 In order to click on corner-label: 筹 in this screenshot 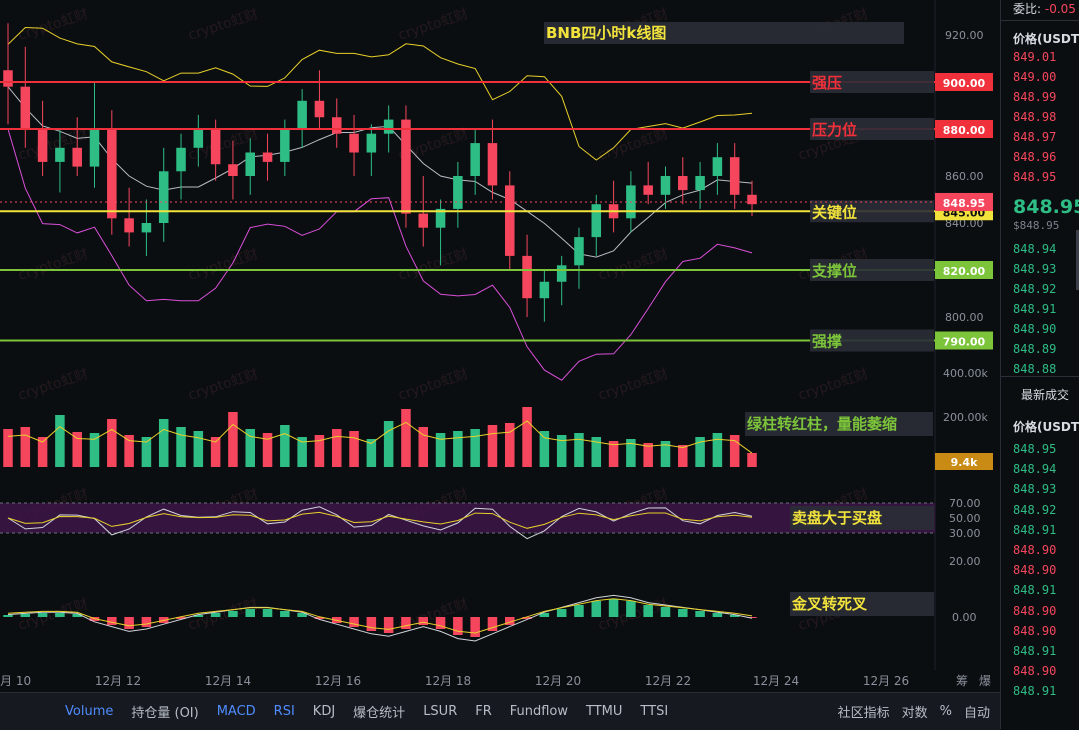, I will do `click(962, 681)`.